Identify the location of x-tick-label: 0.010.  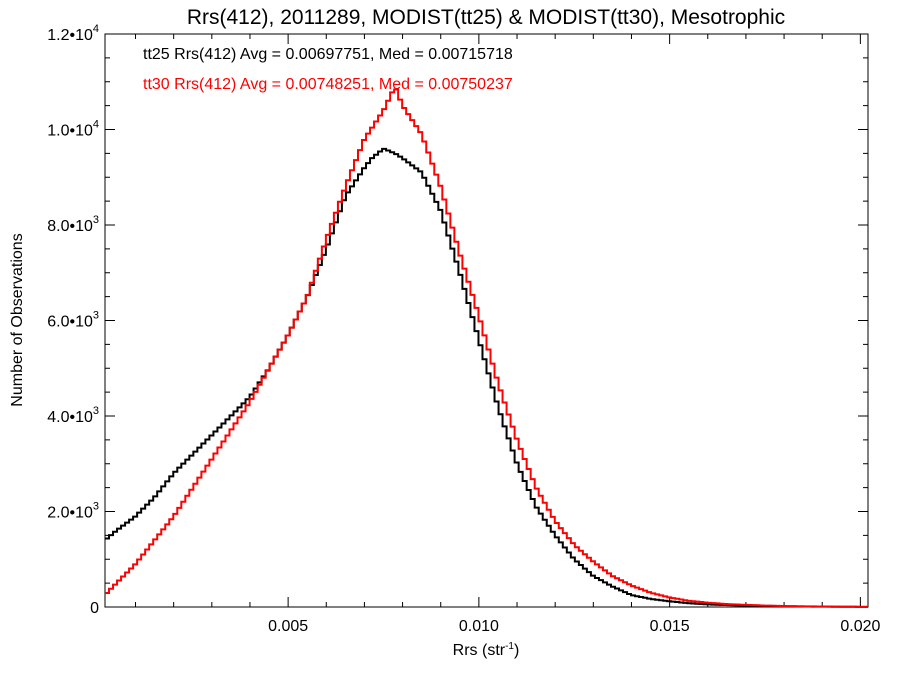
(479, 626).